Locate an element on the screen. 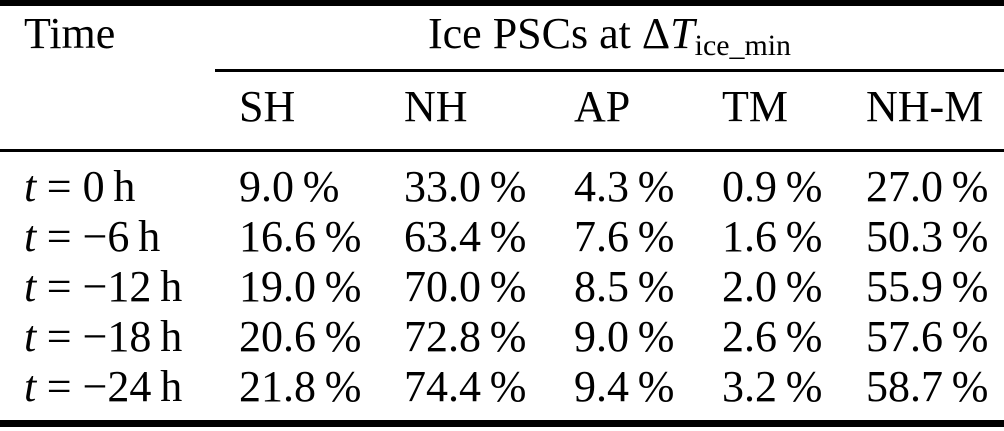  value-nh: 74.4 % is located at coordinates (465, 386).